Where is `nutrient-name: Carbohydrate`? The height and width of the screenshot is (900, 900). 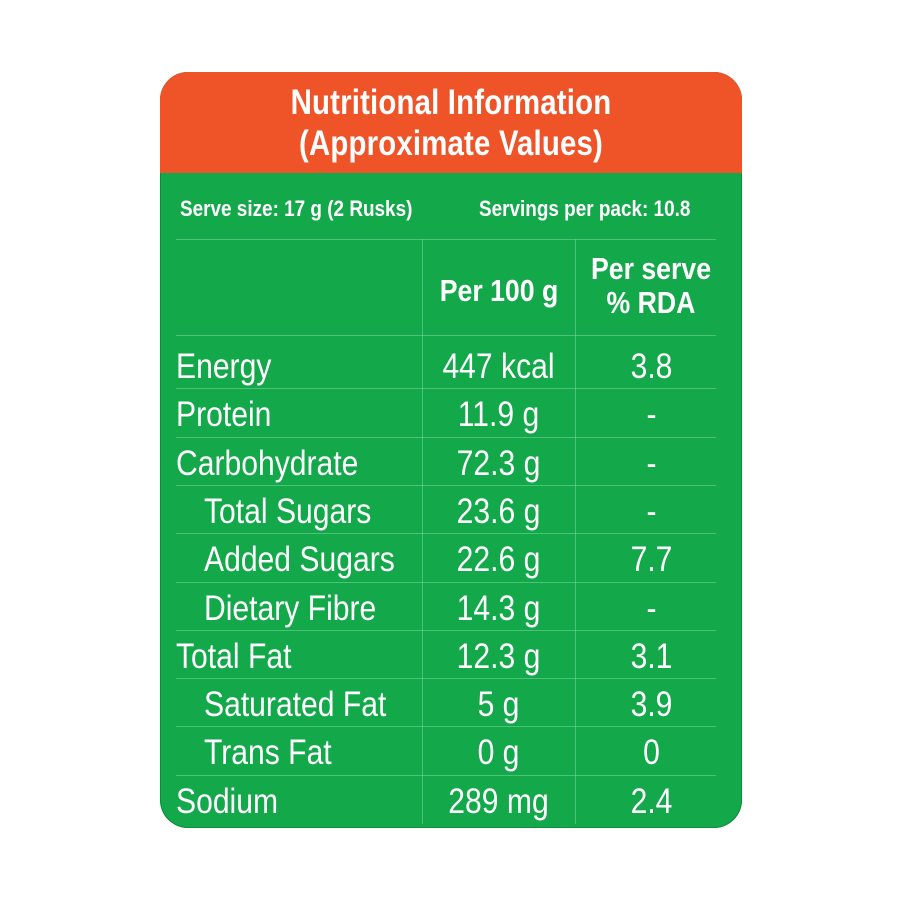
nutrient-name: Carbohydrate is located at coordinates (267, 463).